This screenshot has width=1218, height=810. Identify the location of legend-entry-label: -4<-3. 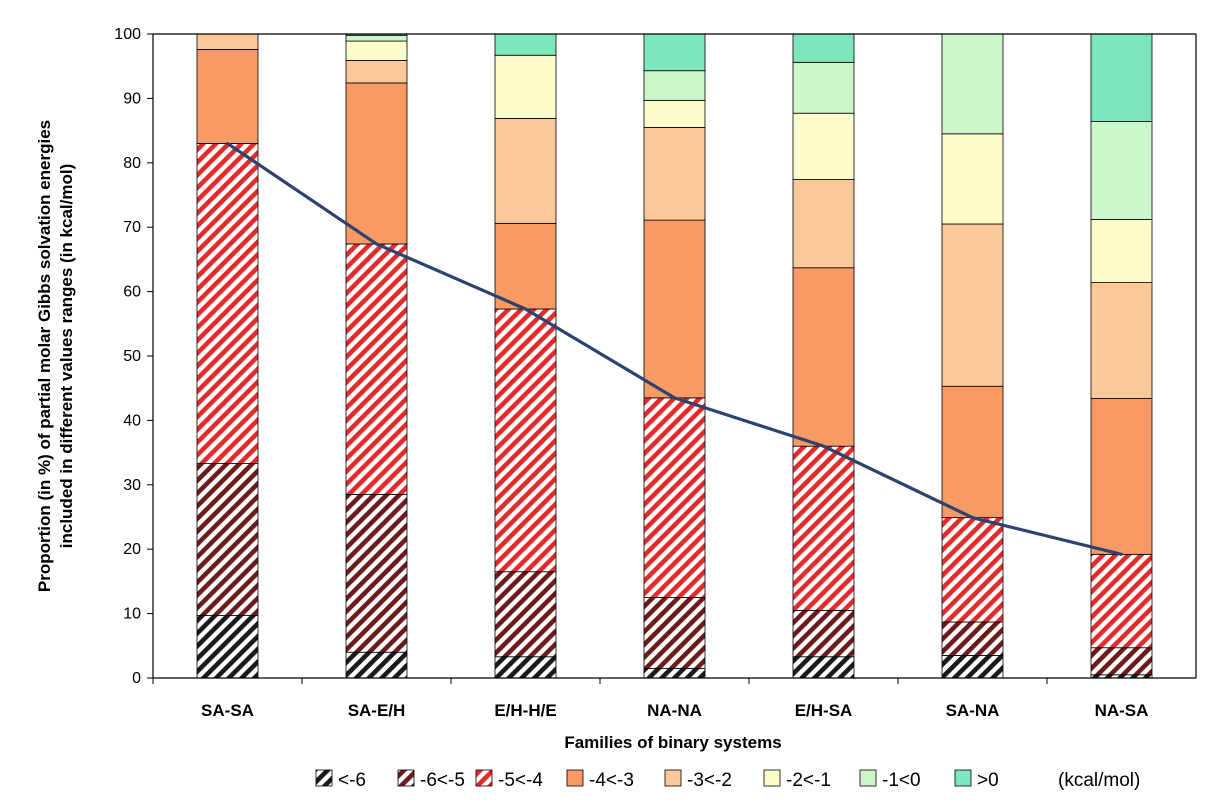
(611, 780).